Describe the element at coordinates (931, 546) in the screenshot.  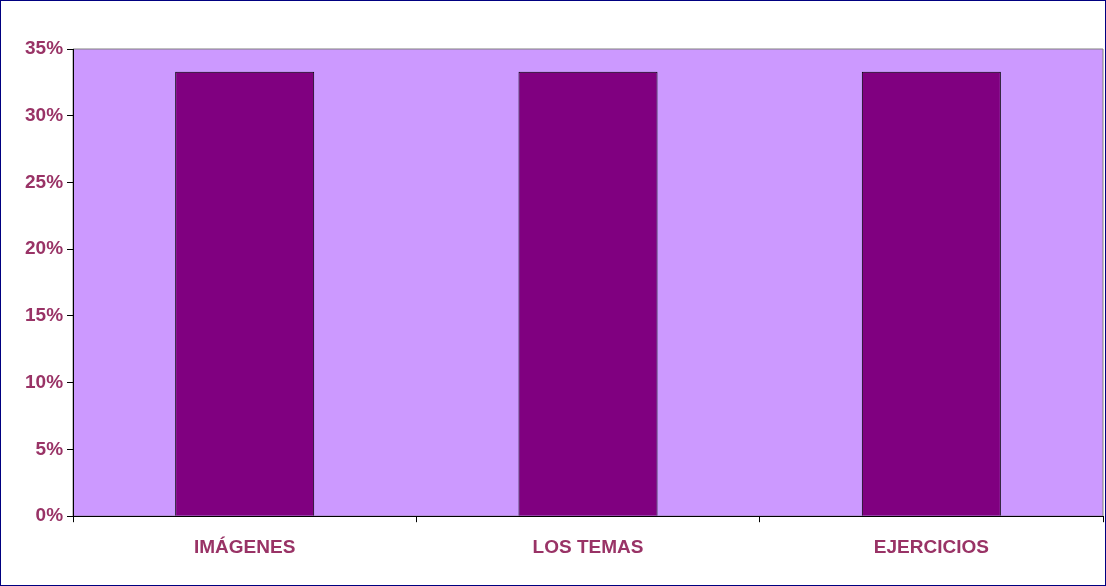
I see `x-tick-label: EJERCICIOS` at that location.